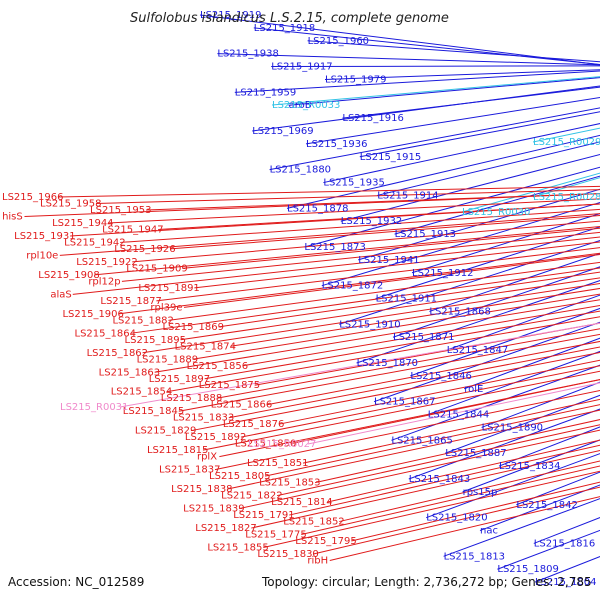  Describe the element at coordinates (301, 502) in the screenshot. I see `gene-label: LS215_1814` at that location.